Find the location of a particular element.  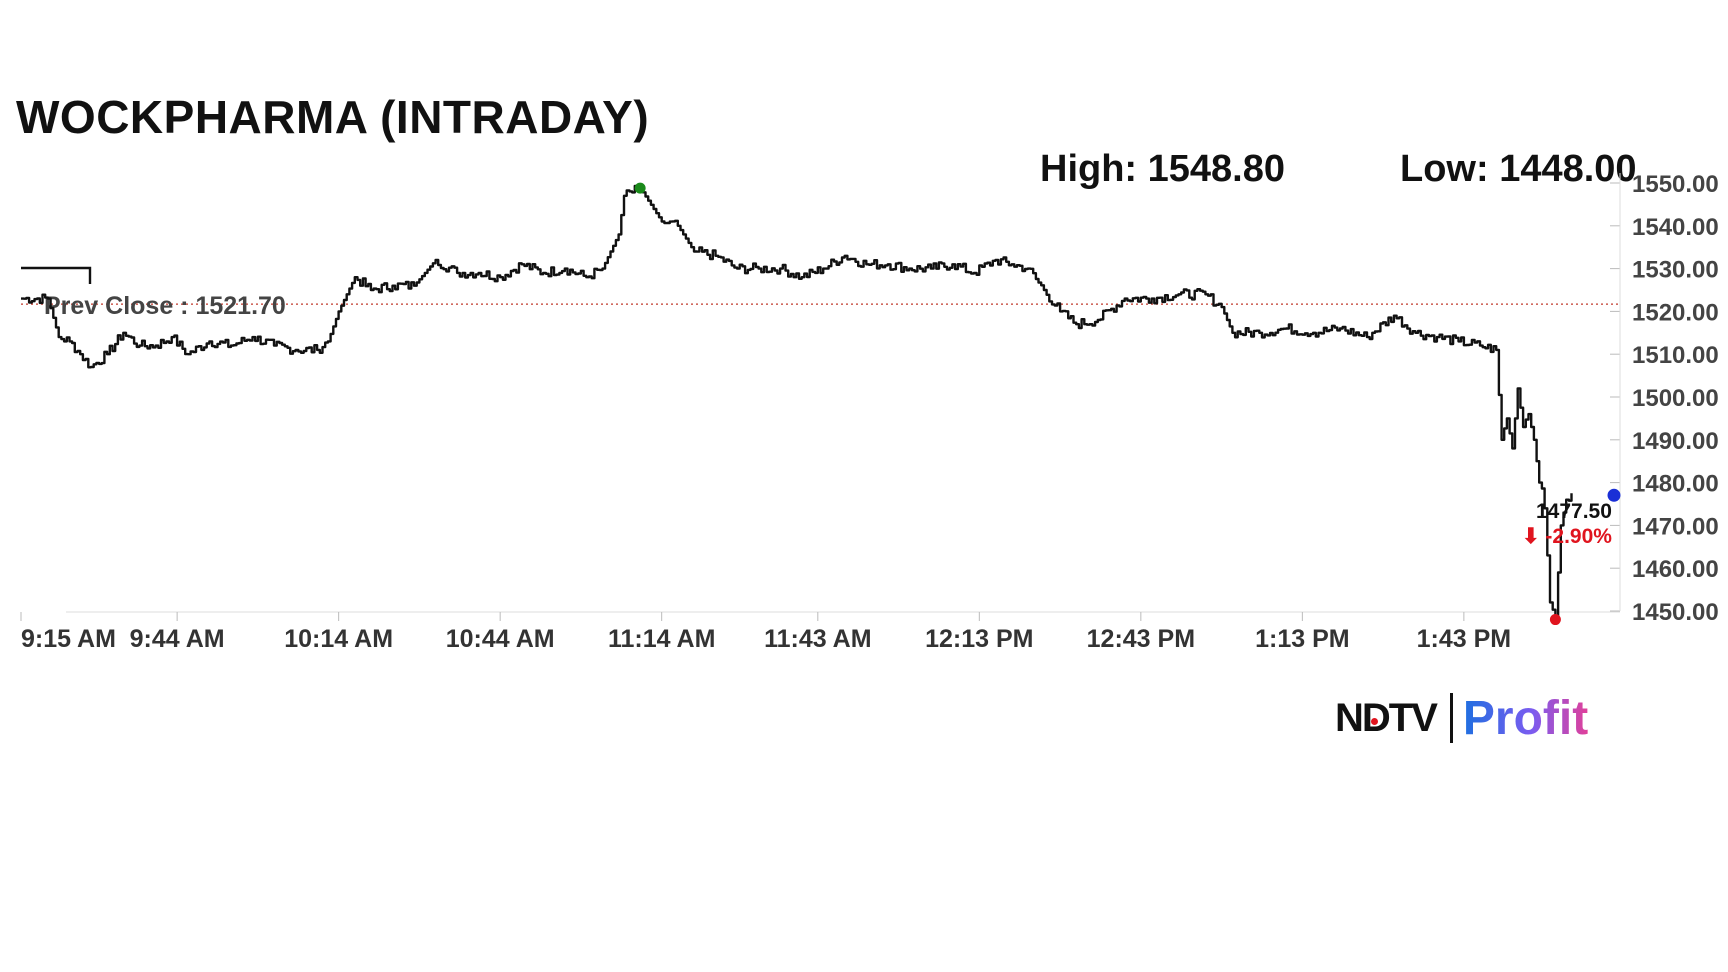

x-tick-label: 10:44 AM is located at coordinates (500, 639).